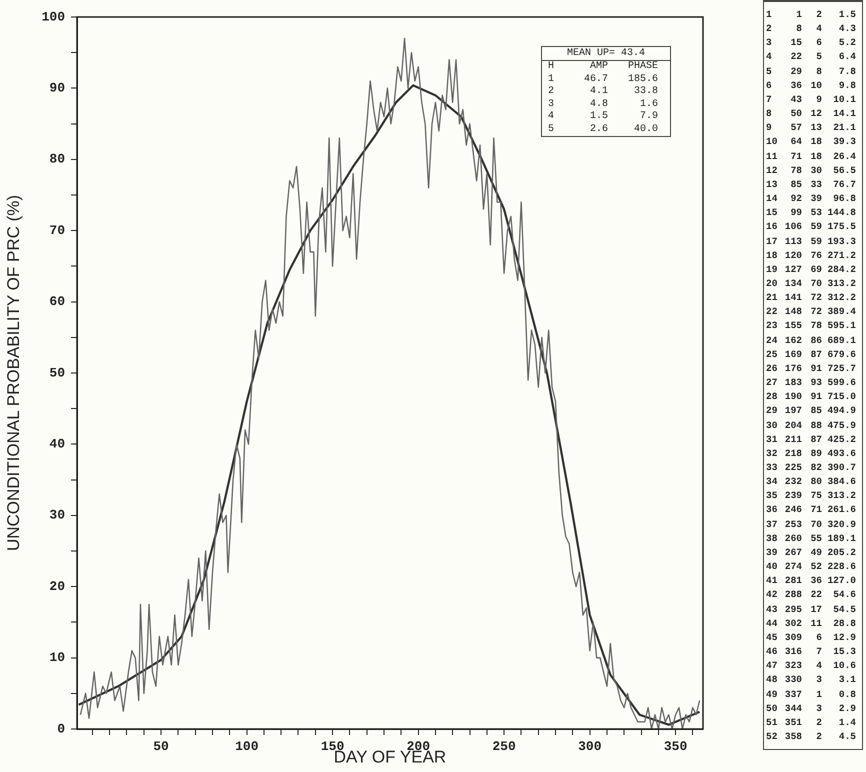  Describe the element at coordinates (504, 746) in the screenshot. I see `x-tick-label: 250` at that location.